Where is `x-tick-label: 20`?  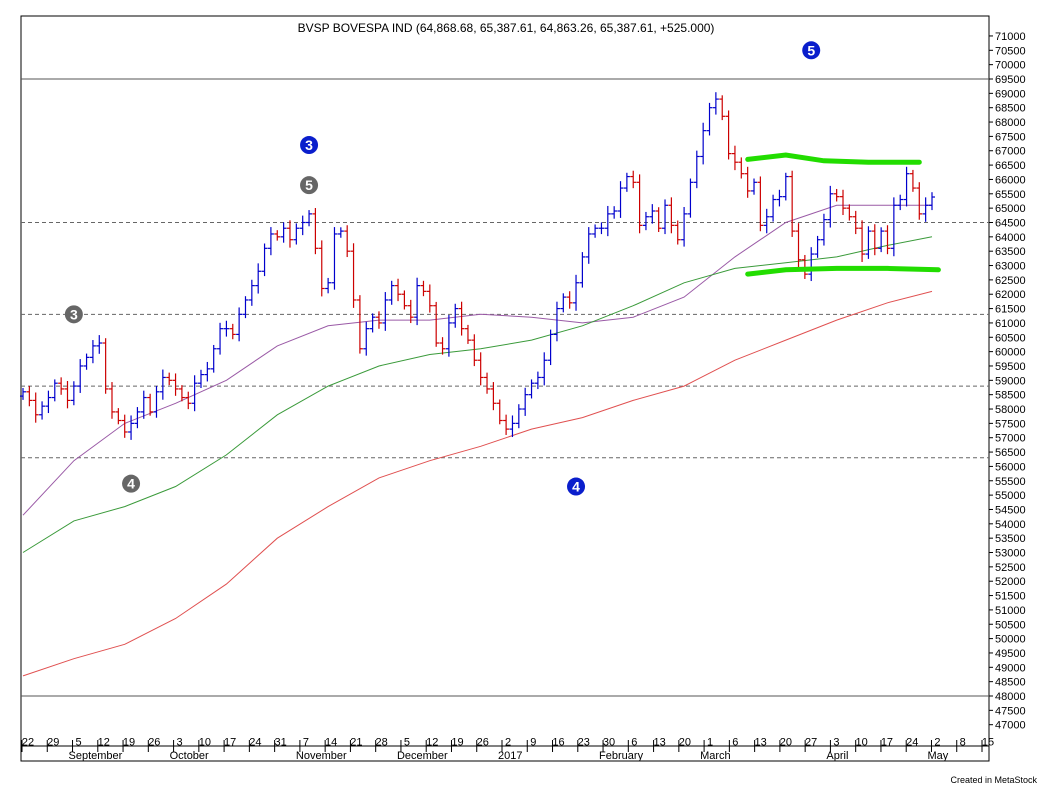
x-tick-label: 20 is located at coordinates (685, 743).